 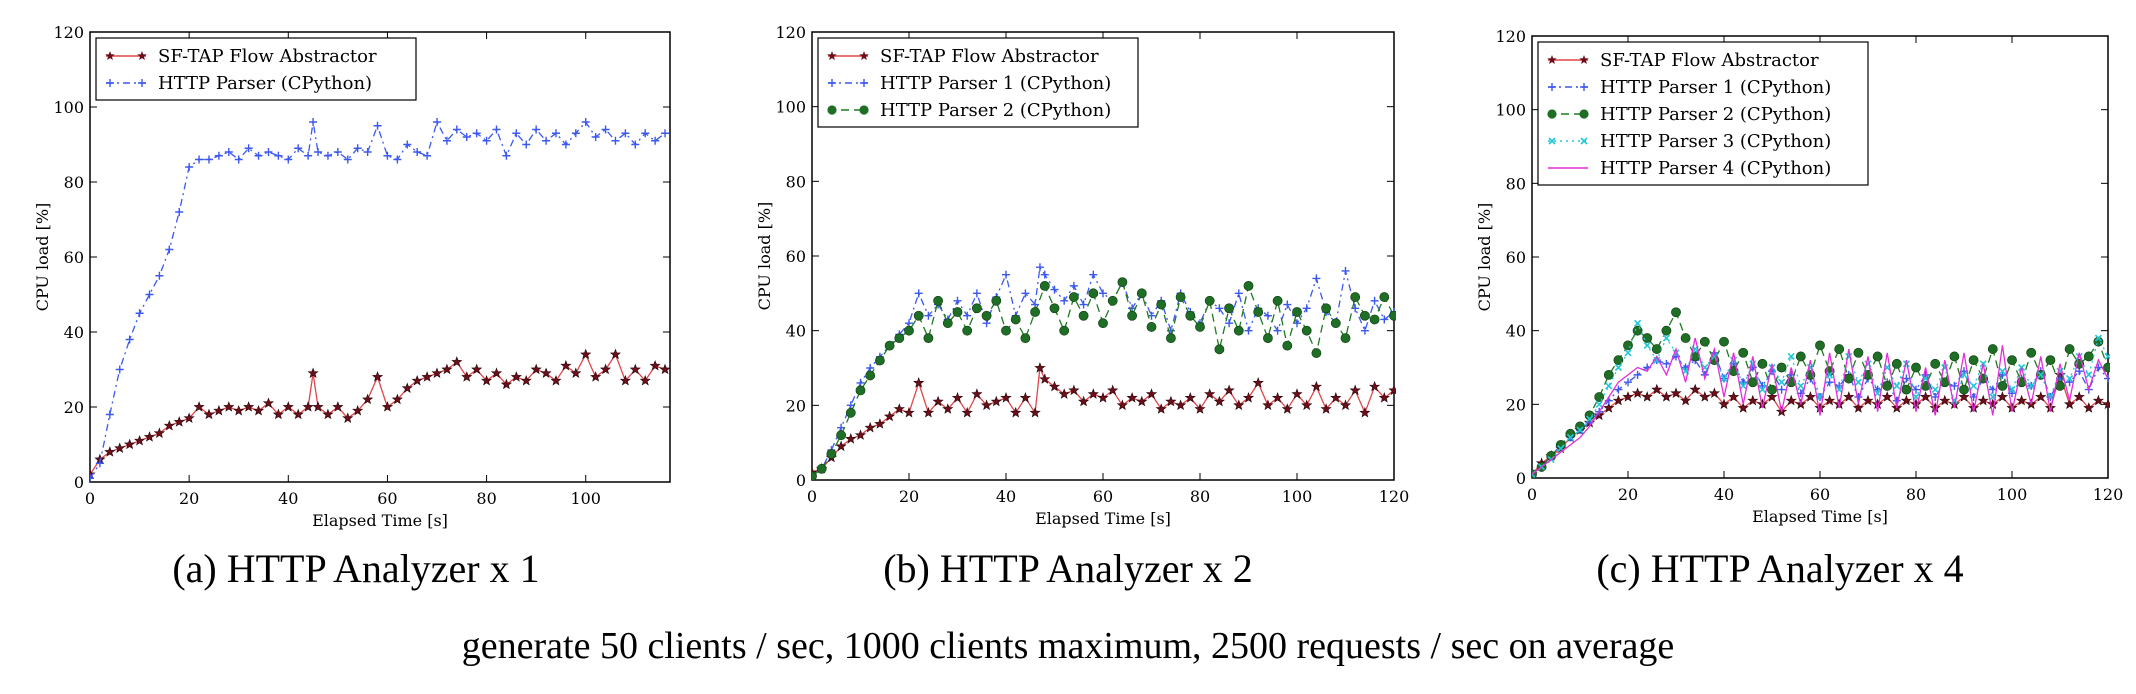 What do you see at coordinates (812, 496) in the screenshot?
I see `x-tick-label: 0` at bounding box center [812, 496].